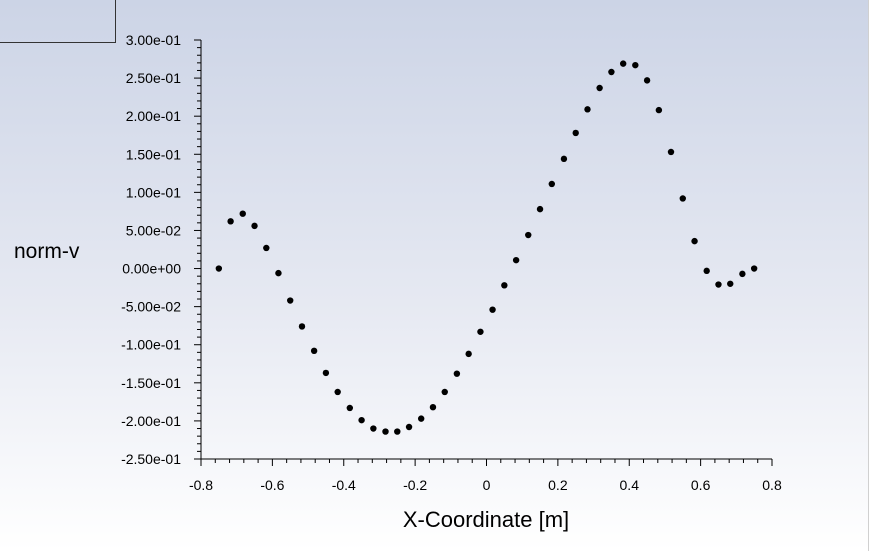  I want to click on y-tick-label: 2.00e-01, so click(153, 116).